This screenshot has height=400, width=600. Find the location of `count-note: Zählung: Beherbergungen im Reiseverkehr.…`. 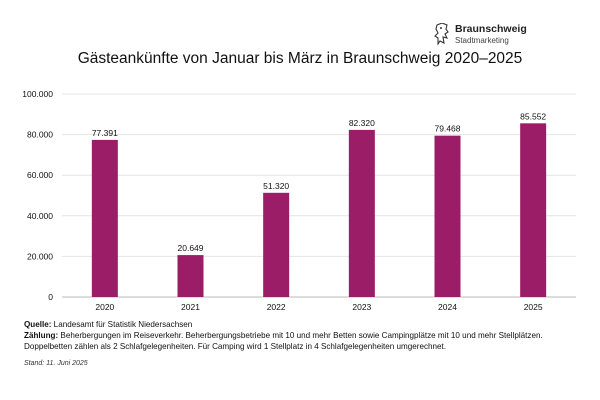

count-note: Zählung: Beherbergungen im Reiseverkehr.… is located at coordinates (304, 341).